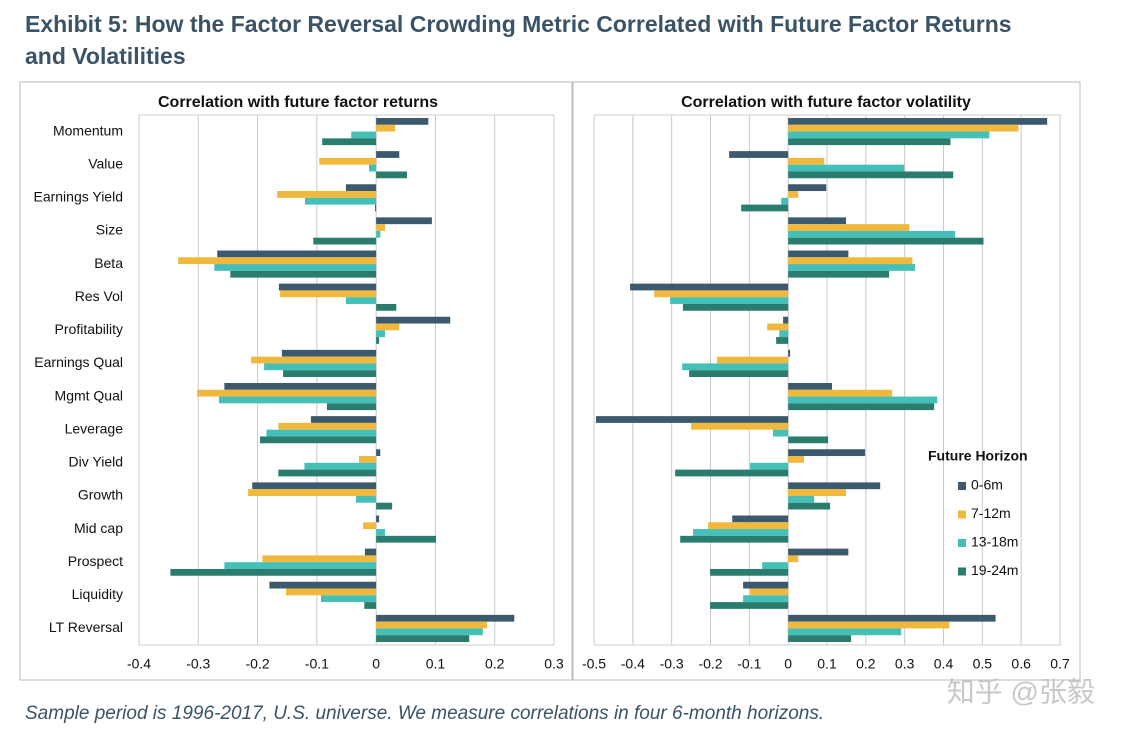  Describe the element at coordinates (100, 495) in the screenshot. I see `y-tick-label: Growth` at that location.